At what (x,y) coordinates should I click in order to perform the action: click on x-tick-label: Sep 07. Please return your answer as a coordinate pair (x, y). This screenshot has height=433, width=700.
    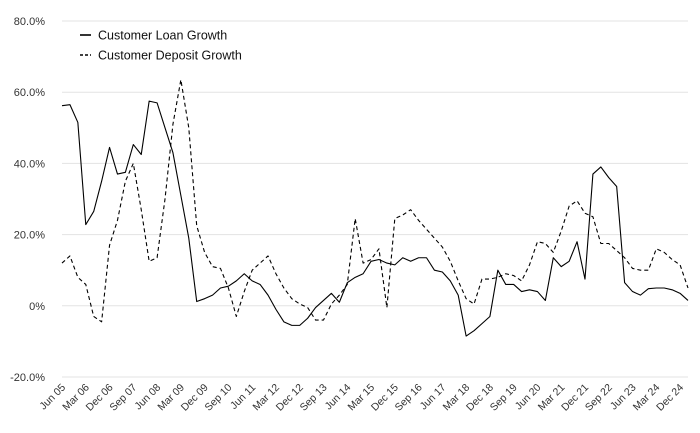
    Looking at the image, I should click on (123, 398).